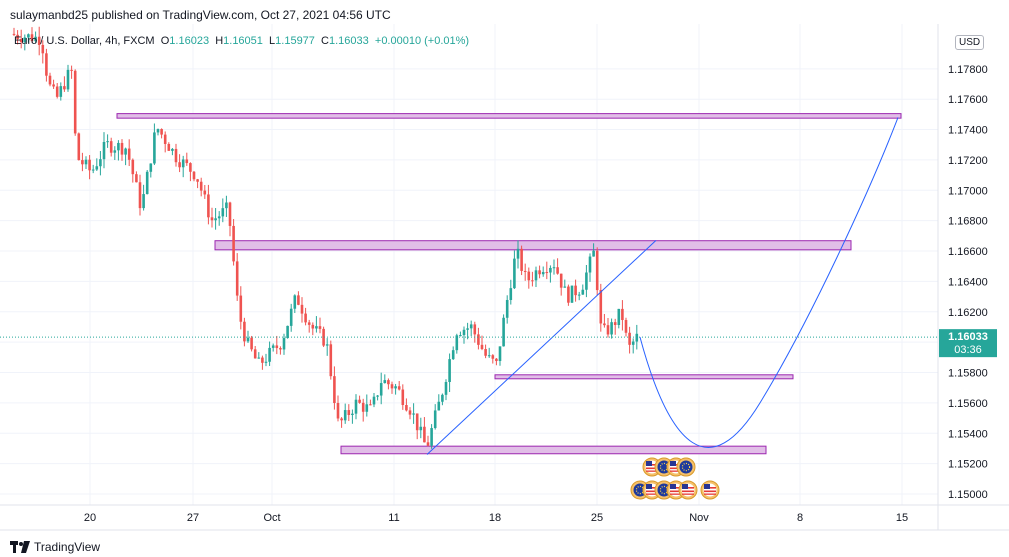  Describe the element at coordinates (295, 41) in the screenshot. I see `low-value: 1.15977` at that location.